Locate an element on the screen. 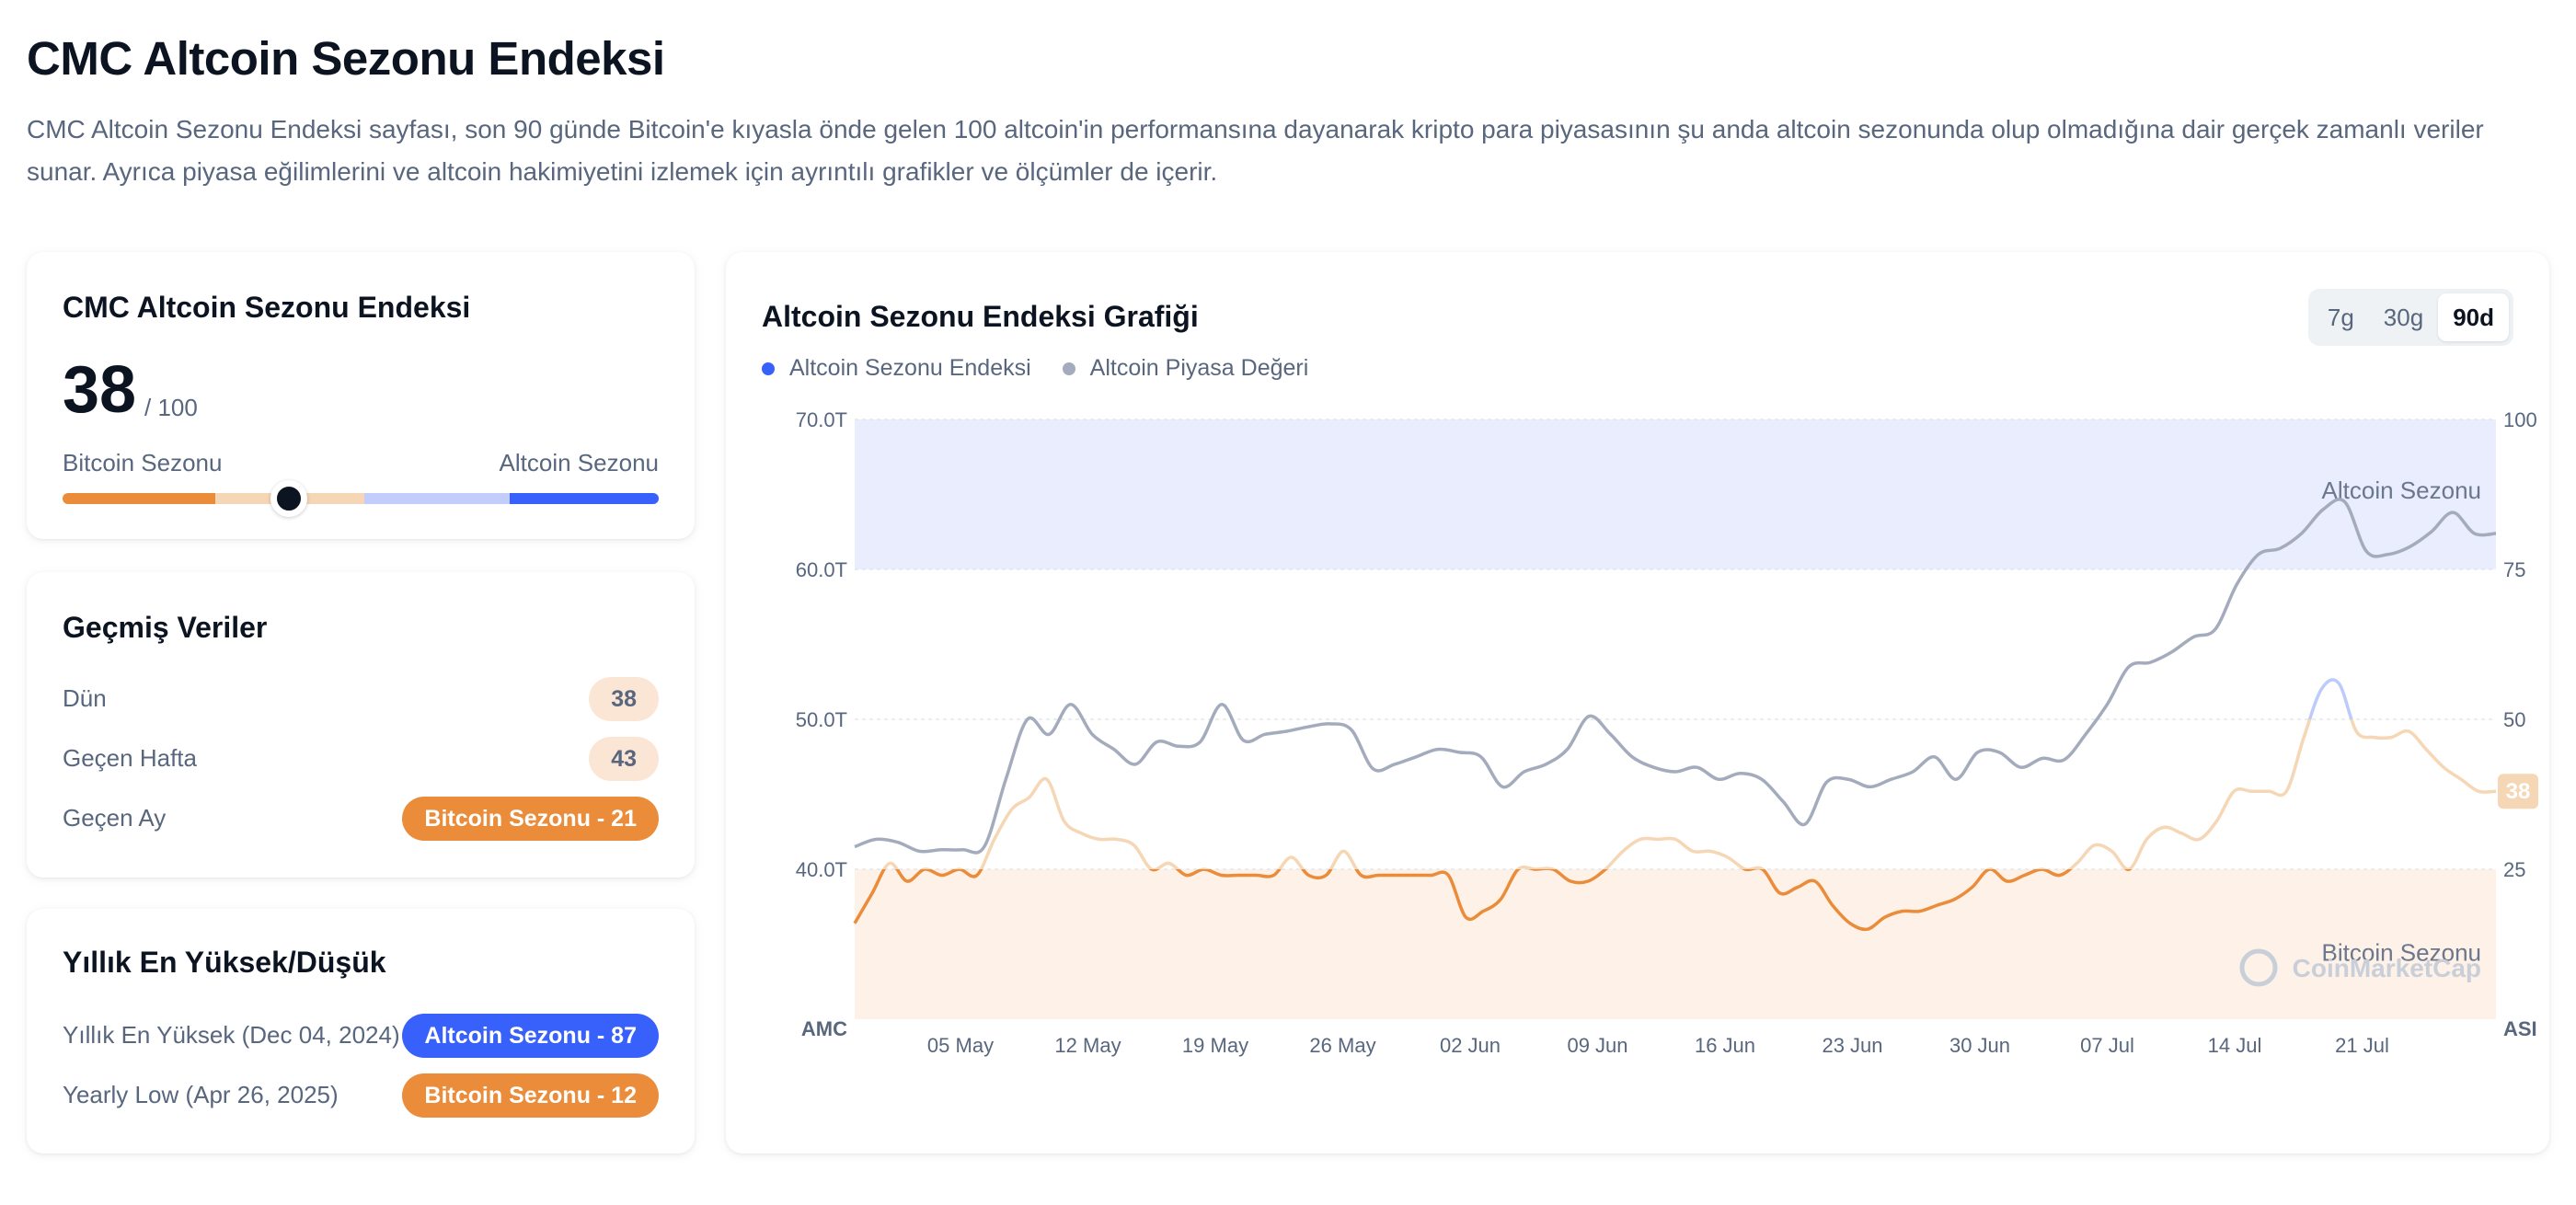 The image size is (2576, 1205). bitcoin-zone is located at coordinates (1675, 944).